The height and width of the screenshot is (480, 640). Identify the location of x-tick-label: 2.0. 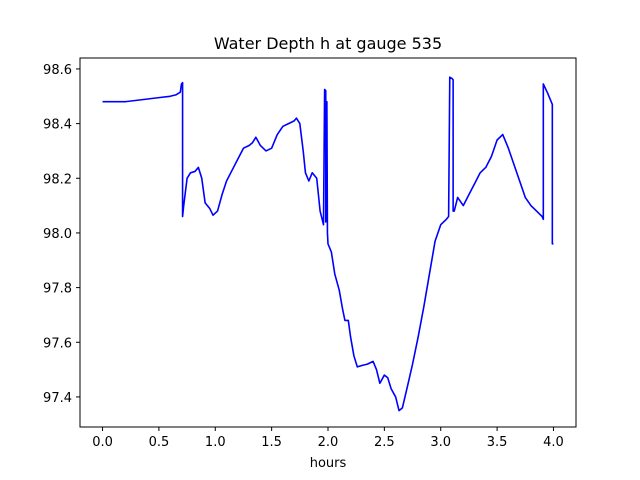
(328, 442).